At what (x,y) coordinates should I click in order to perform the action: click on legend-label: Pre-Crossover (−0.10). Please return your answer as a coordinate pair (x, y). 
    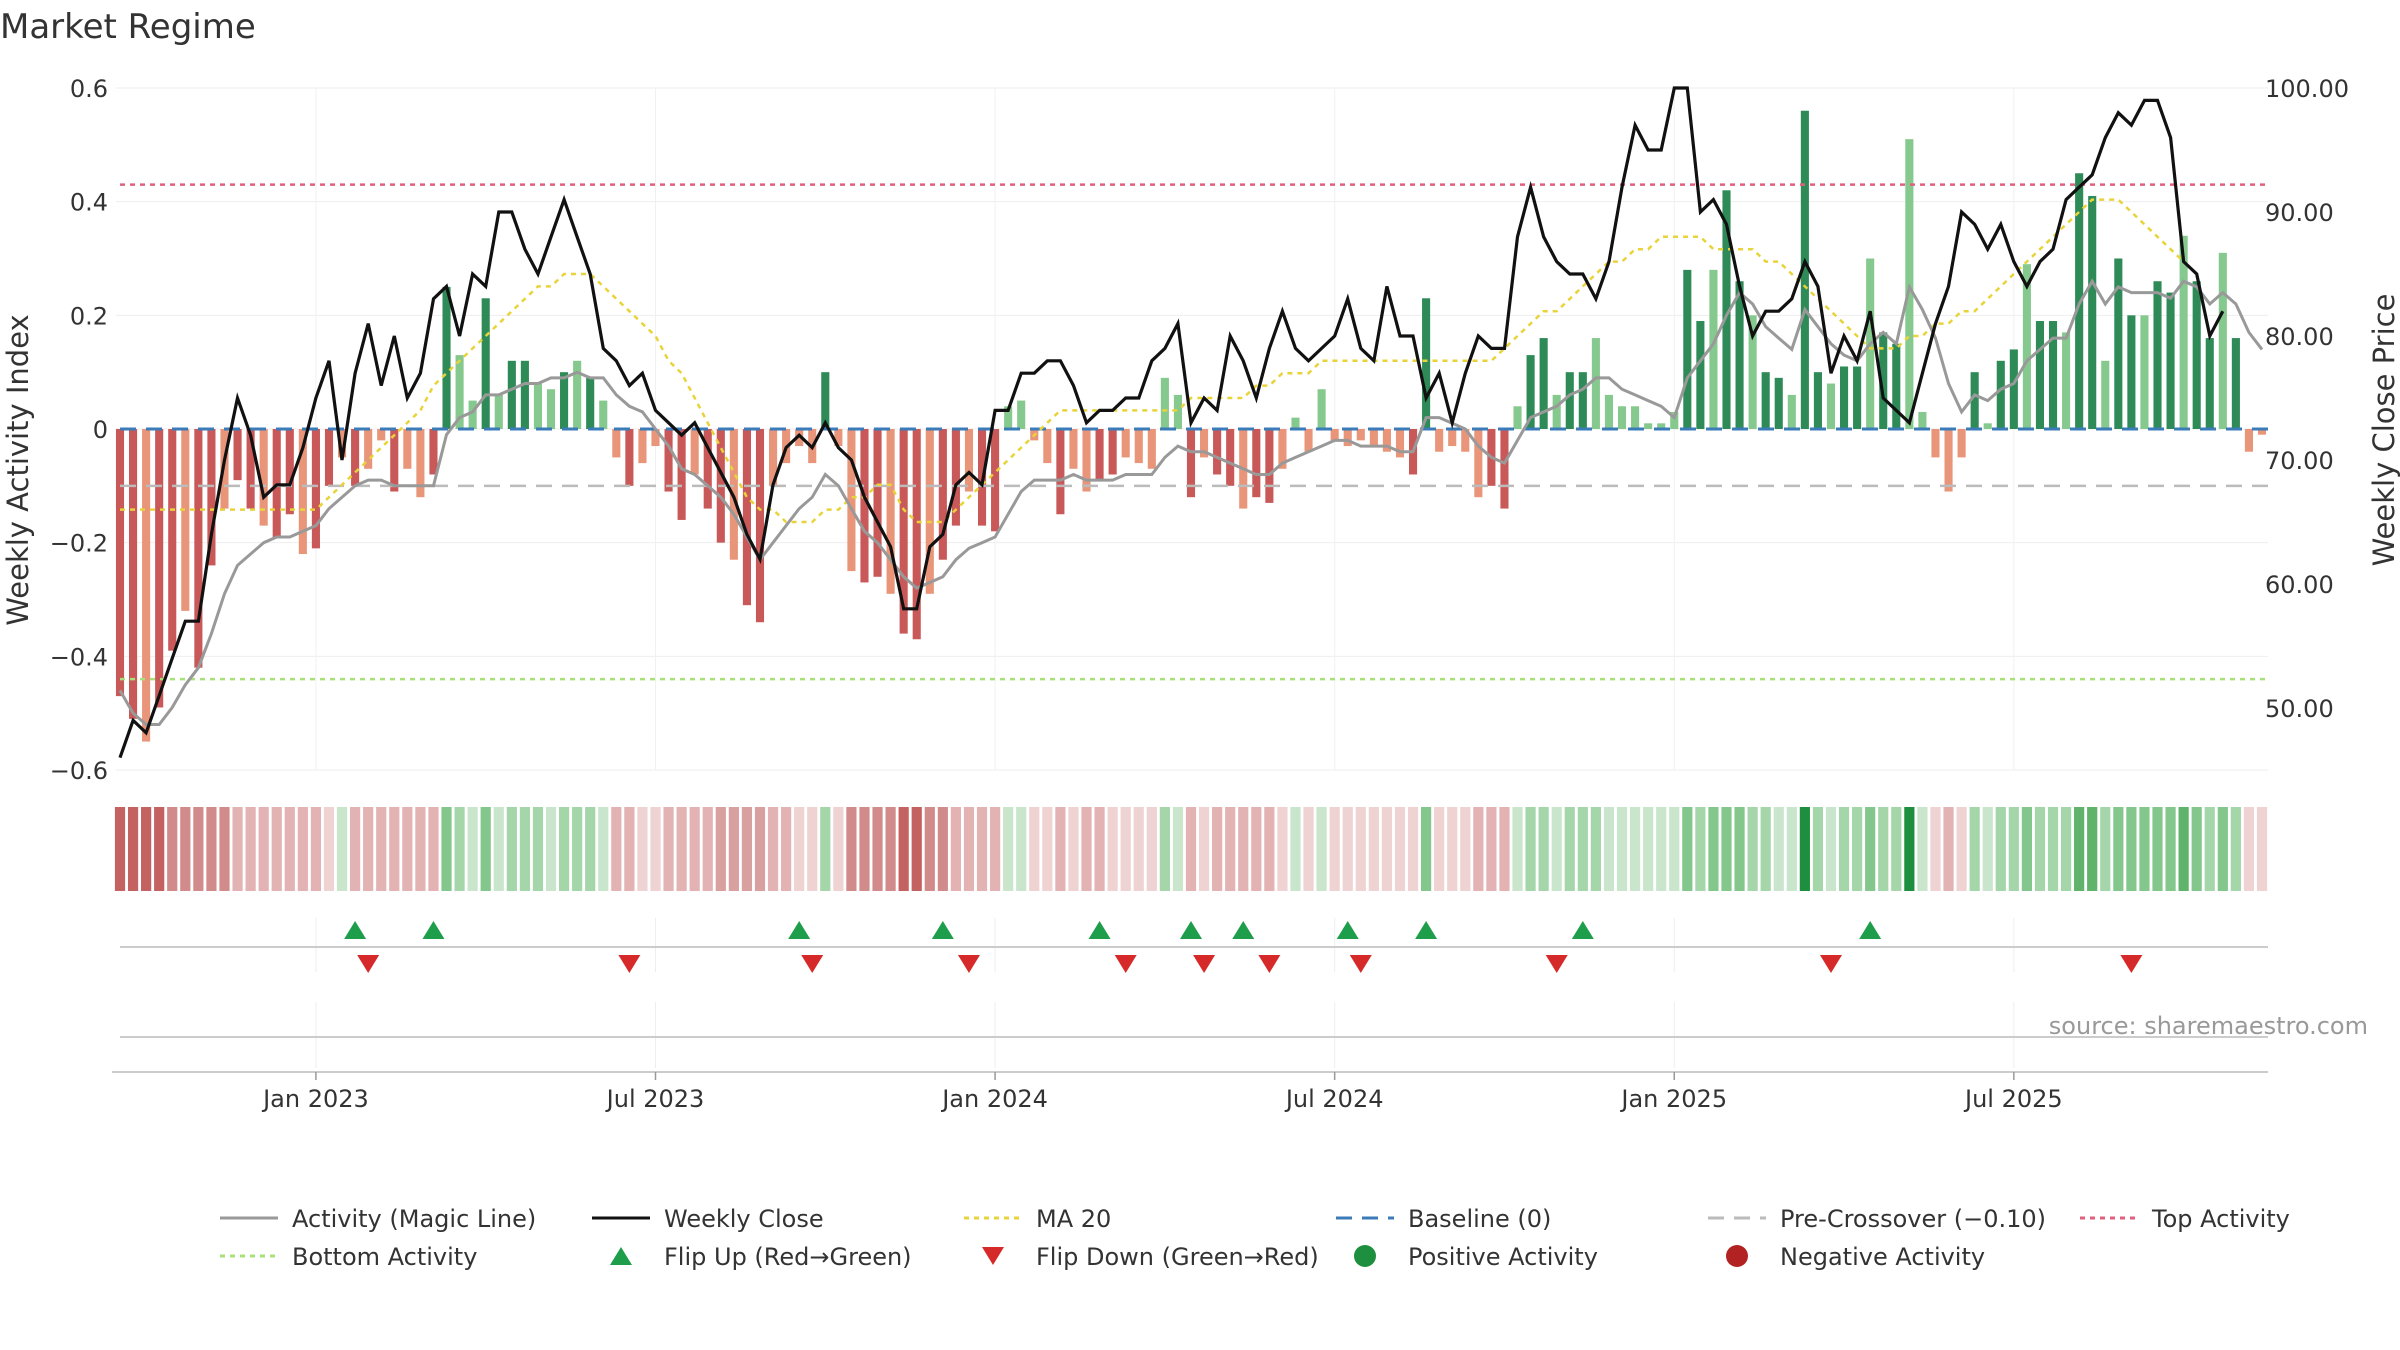
    Looking at the image, I should click on (1913, 1219).